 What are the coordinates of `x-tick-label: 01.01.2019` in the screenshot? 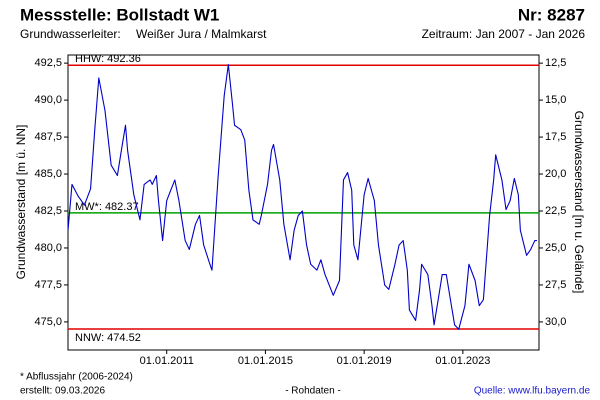 It's located at (364, 361).